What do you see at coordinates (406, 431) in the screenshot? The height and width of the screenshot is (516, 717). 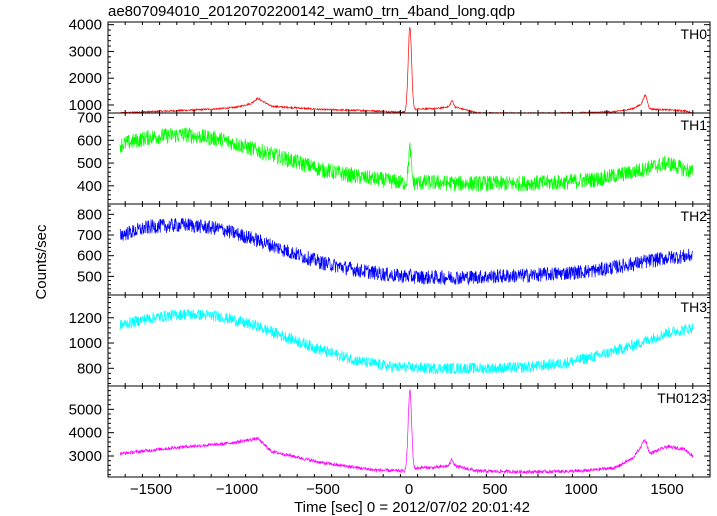 I see `series-line-th0123` at bounding box center [406, 431].